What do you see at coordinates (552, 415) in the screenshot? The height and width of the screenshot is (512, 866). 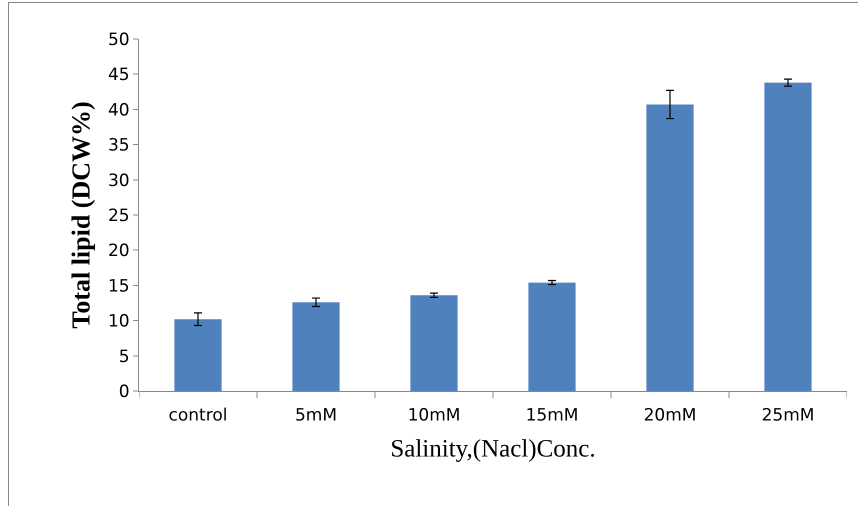 I see `x-tick-label: 15mM` at bounding box center [552, 415].